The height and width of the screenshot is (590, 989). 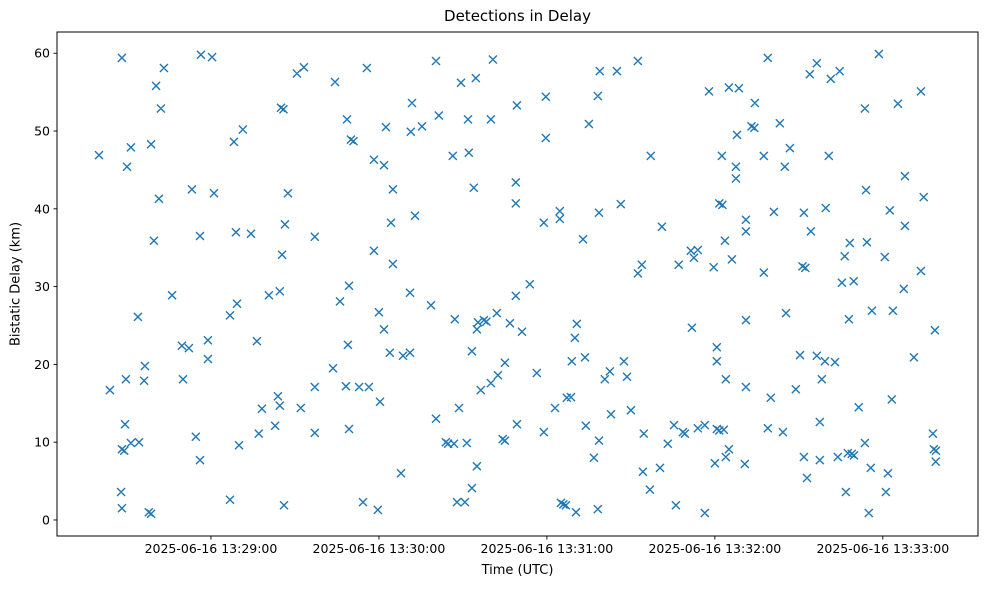 What do you see at coordinates (42, 442) in the screenshot?
I see `y-tick-label: 10` at bounding box center [42, 442].